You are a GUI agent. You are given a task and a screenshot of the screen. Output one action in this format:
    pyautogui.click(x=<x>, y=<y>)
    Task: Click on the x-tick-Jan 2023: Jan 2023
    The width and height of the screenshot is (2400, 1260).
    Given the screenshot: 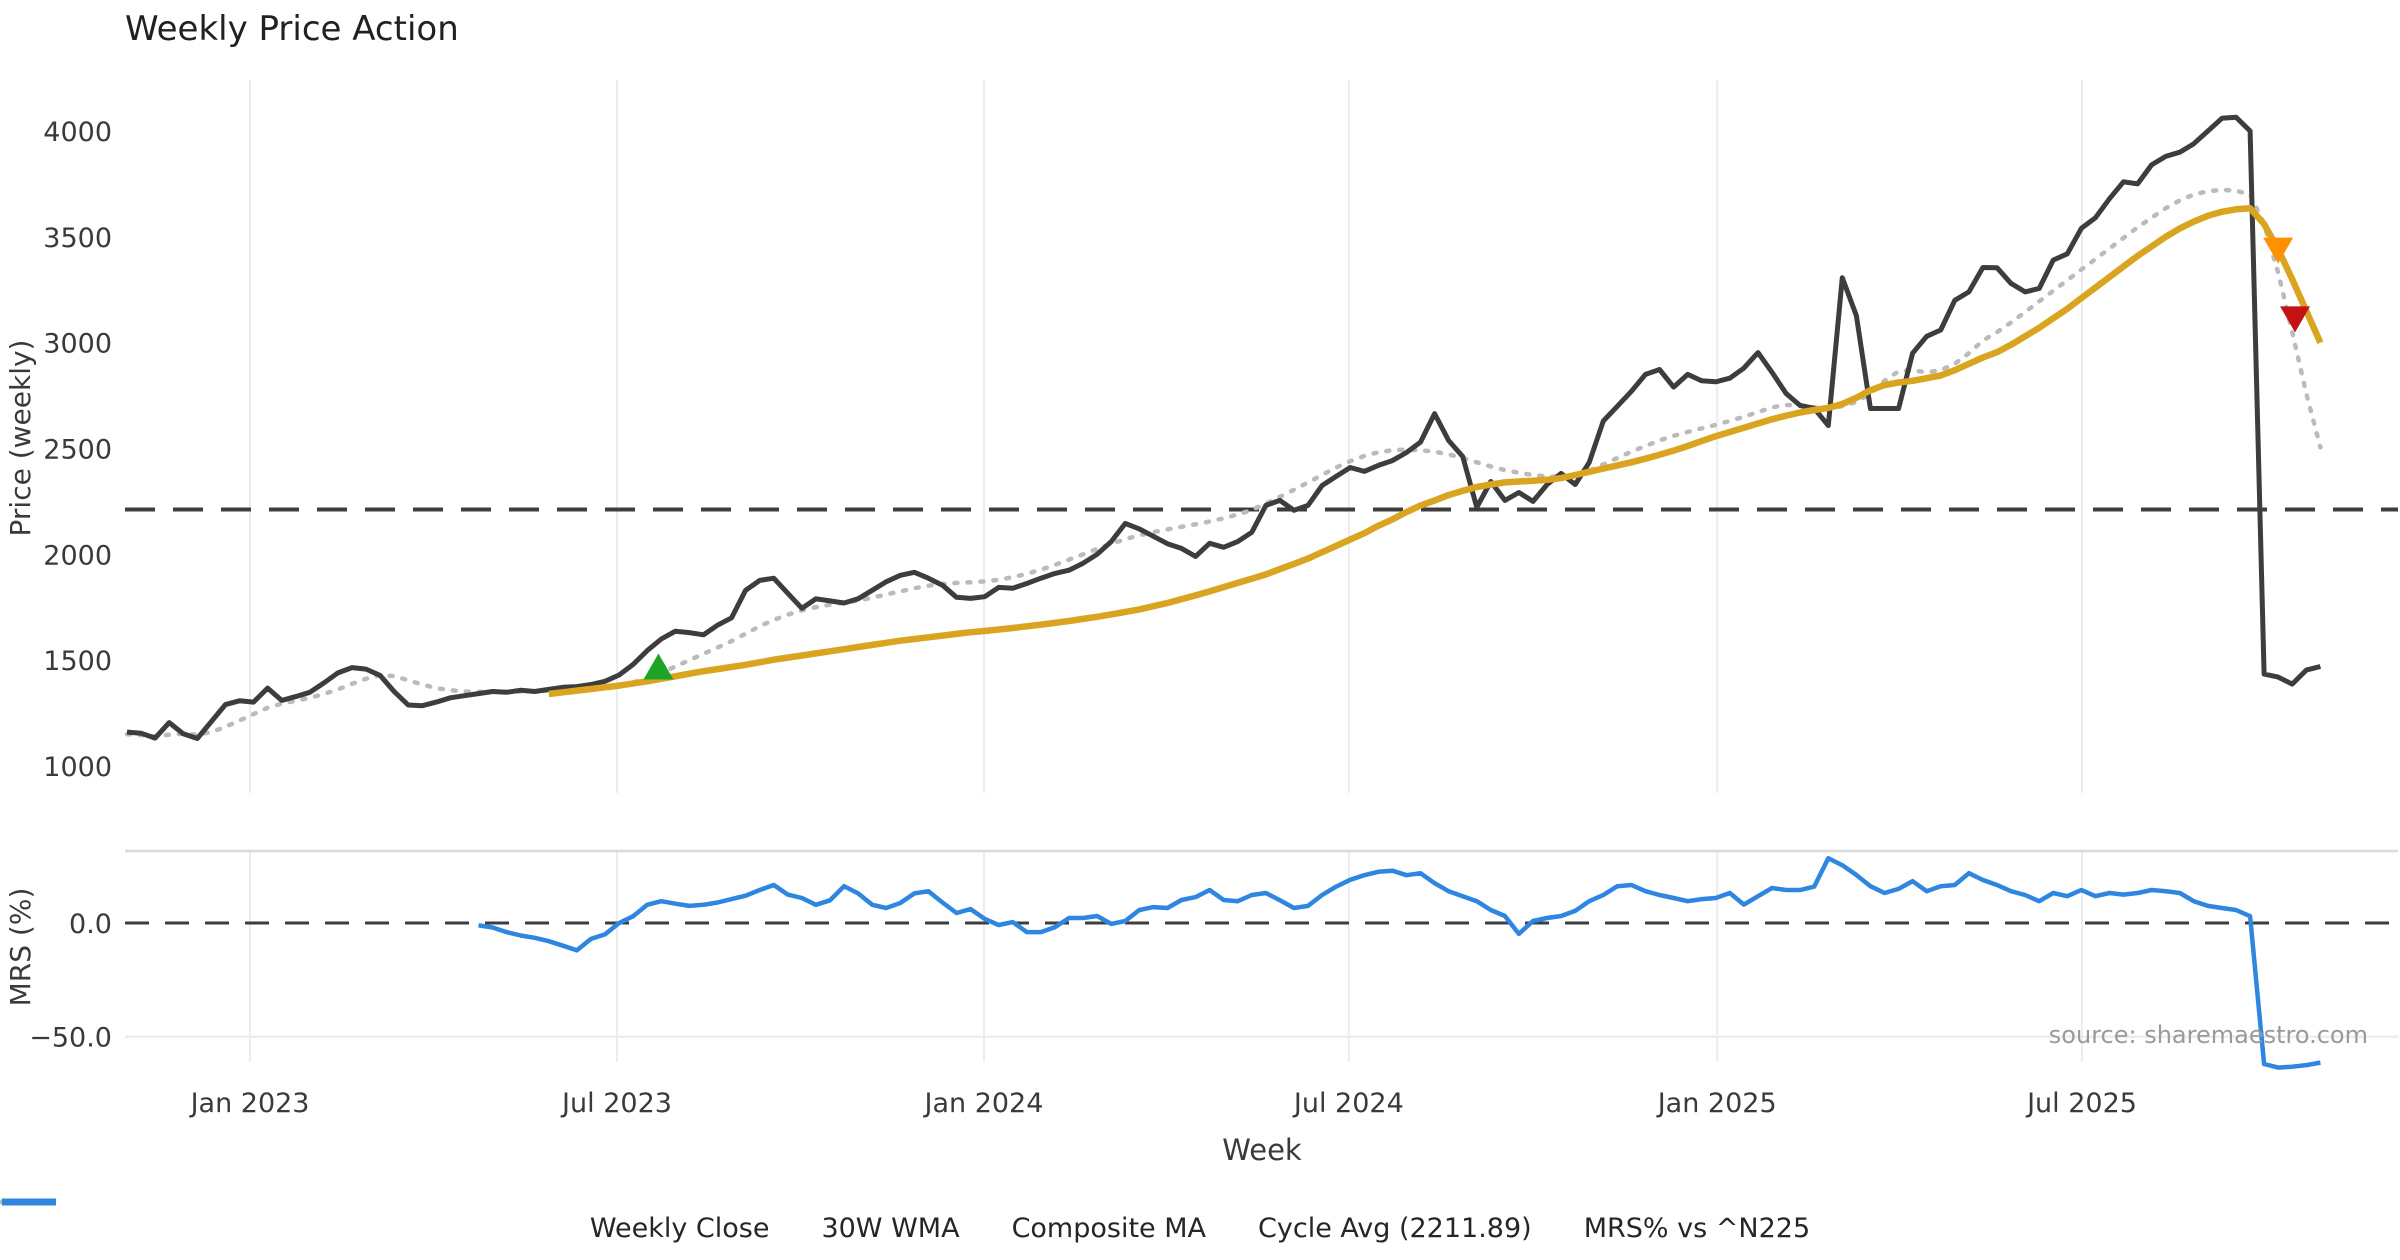 What is the action you would take?
    pyautogui.click(x=249, y=1103)
    